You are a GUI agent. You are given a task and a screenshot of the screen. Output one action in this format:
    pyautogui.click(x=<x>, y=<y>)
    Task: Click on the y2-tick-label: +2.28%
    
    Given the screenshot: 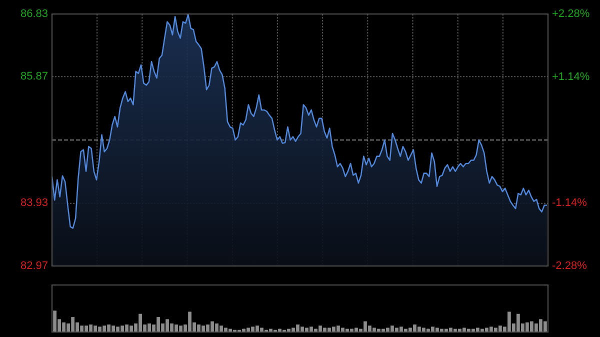 What is the action you would take?
    pyautogui.click(x=571, y=14)
    